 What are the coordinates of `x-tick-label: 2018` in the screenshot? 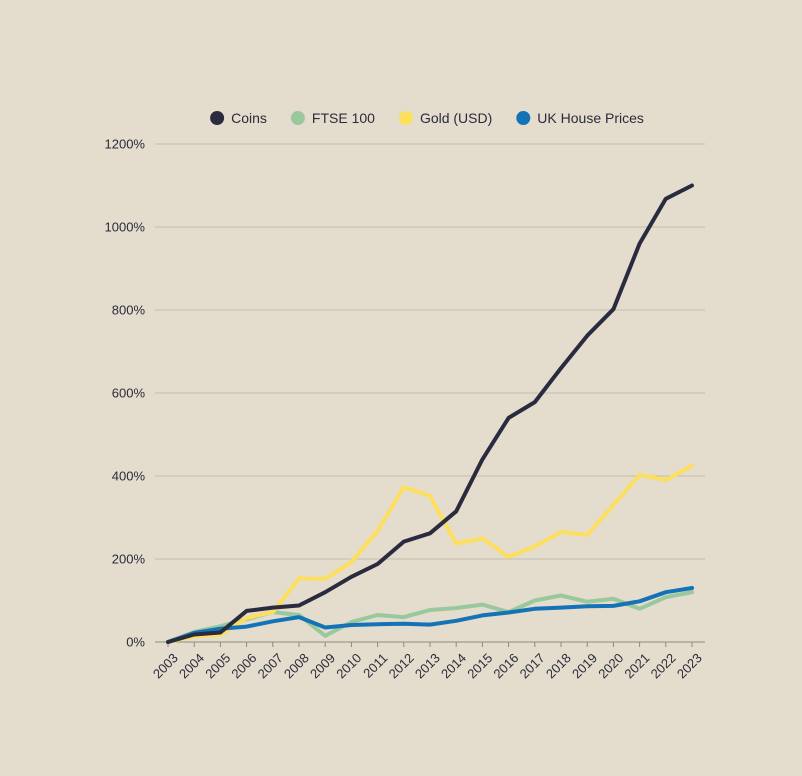 It's located at (558, 665).